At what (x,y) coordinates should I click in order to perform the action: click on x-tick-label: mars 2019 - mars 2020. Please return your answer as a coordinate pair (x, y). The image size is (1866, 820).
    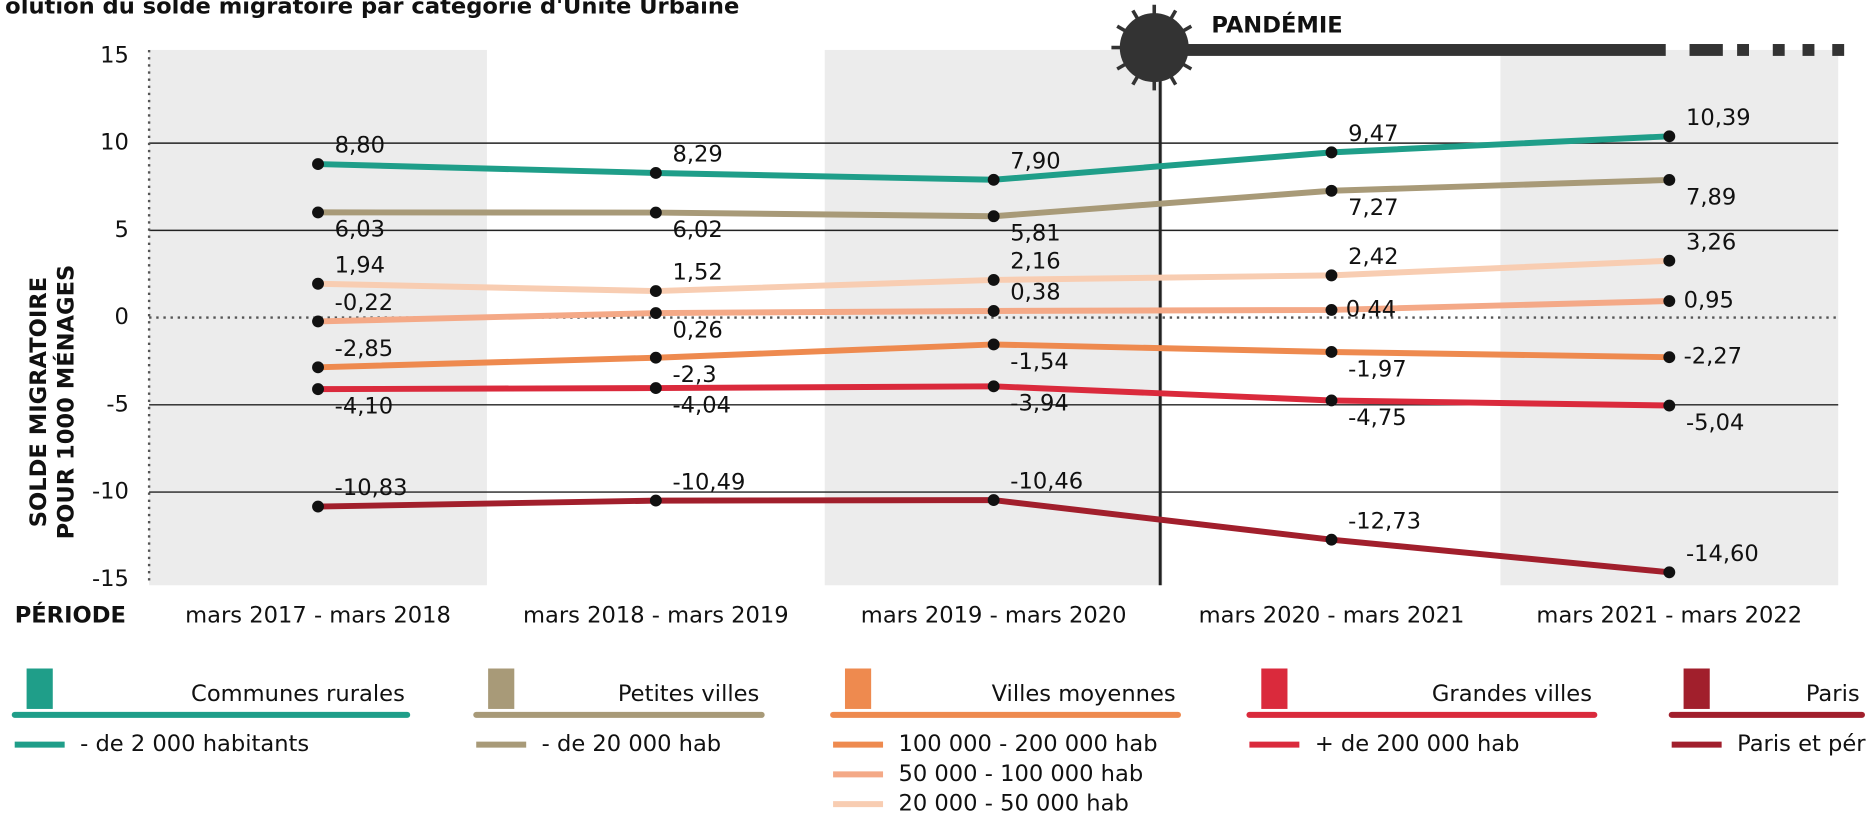
    Looking at the image, I should click on (994, 616).